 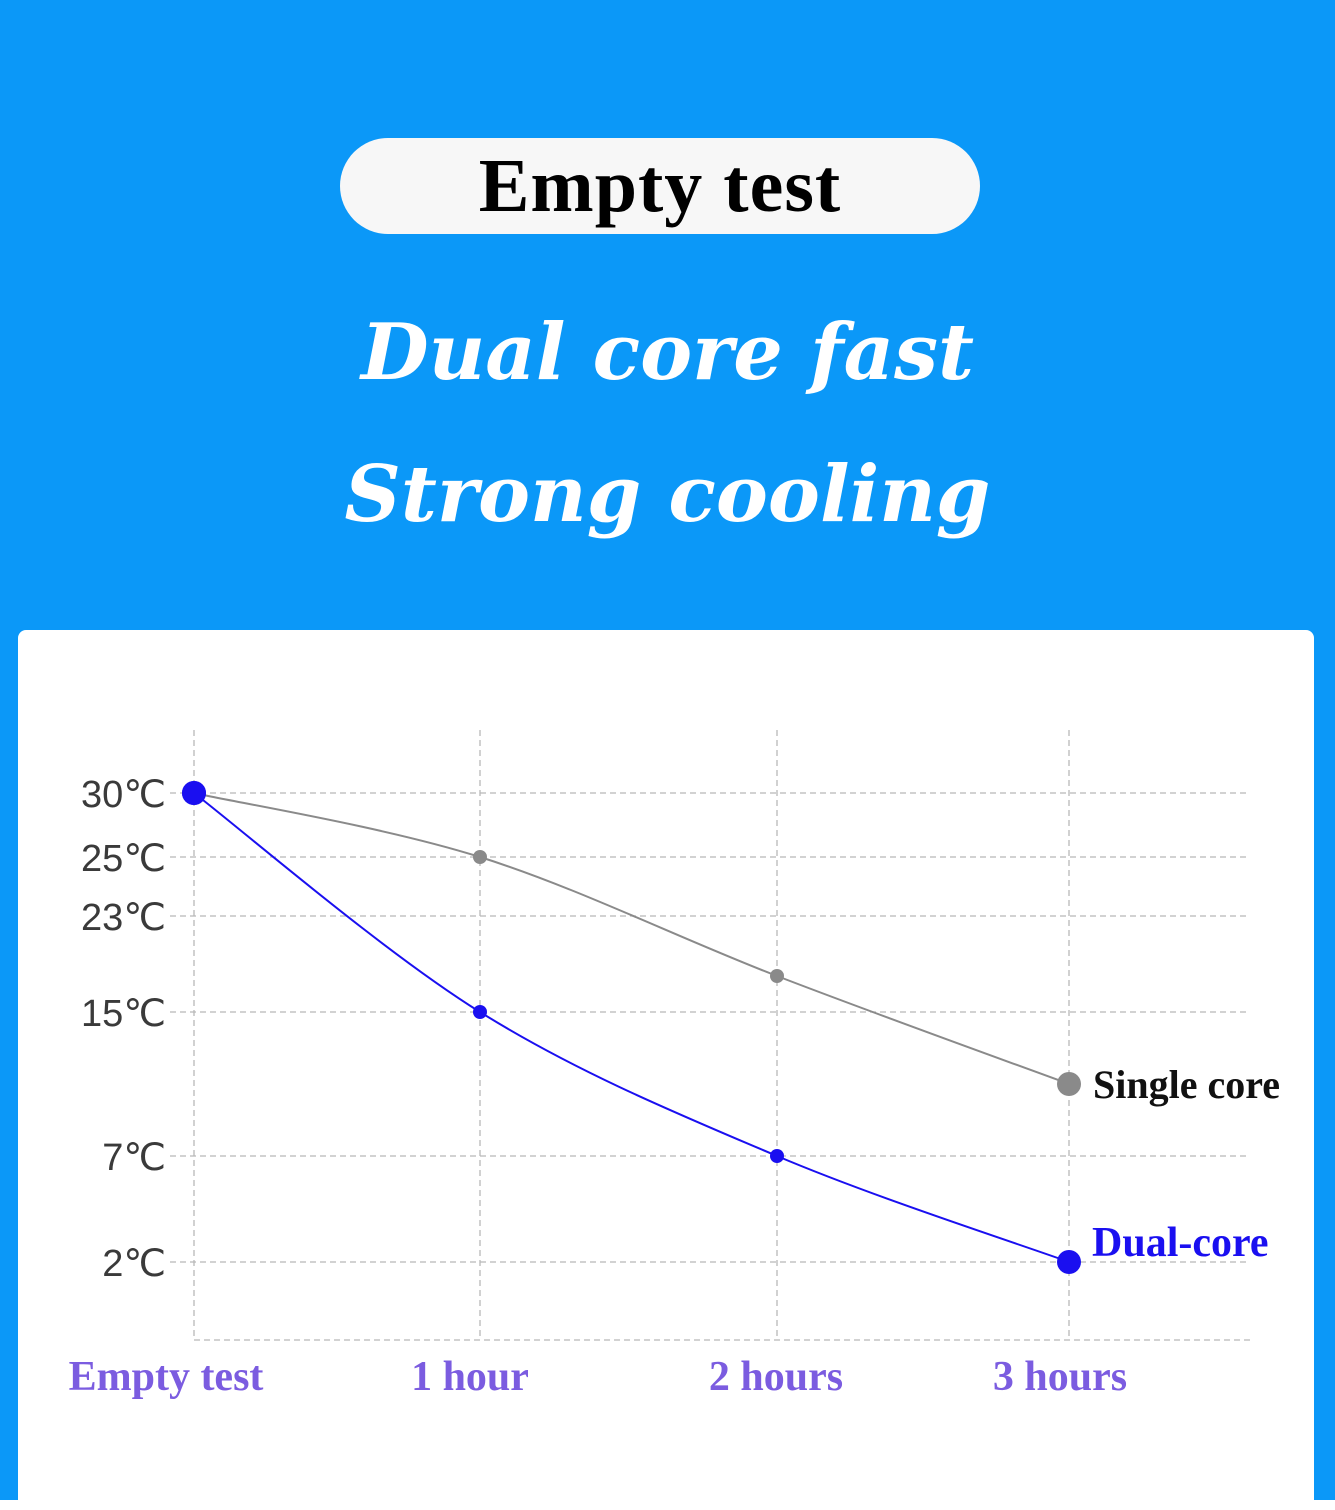 I want to click on headline-line-2: Strong cooling, so click(x=667, y=494).